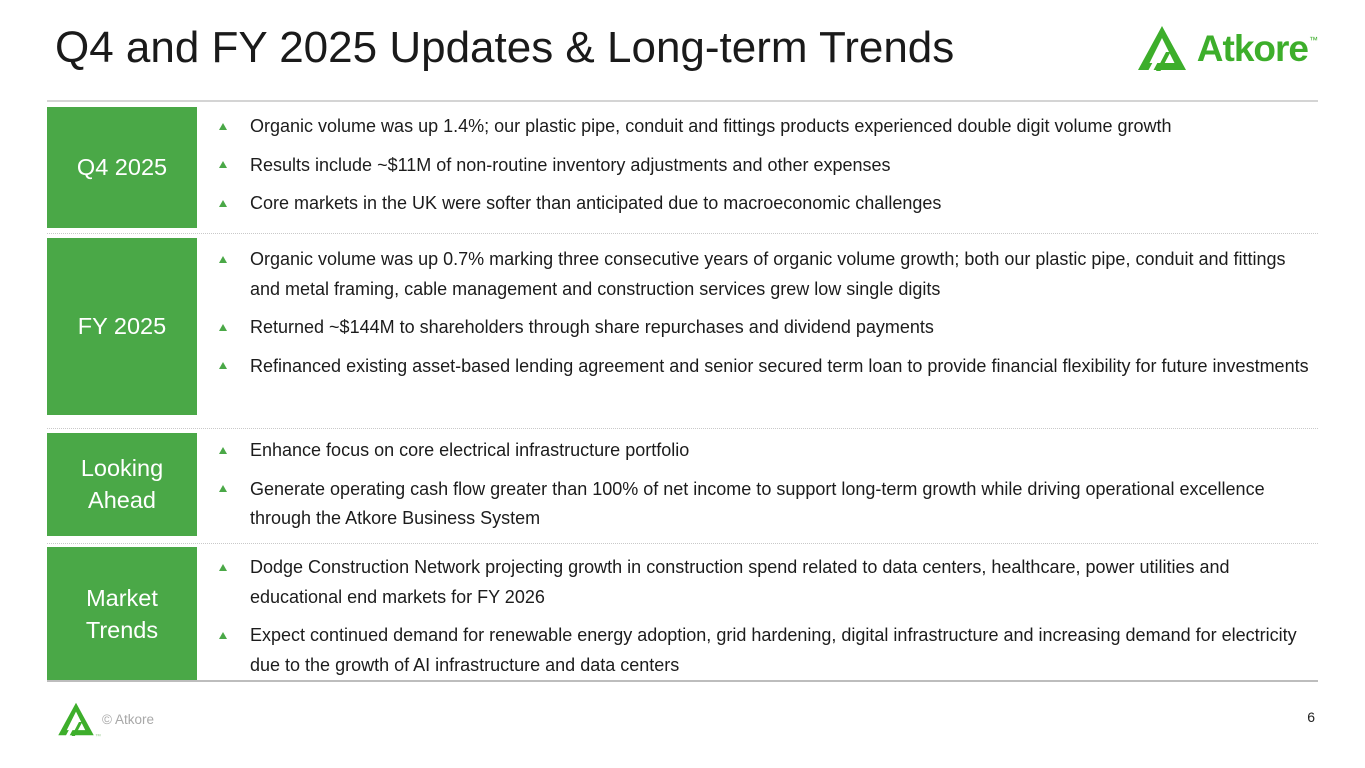 The height and width of the screenshot is (768, 1365). What do you see at coordinates (1161, 48) in the screenshot?
I see `atkore-triangle-icon` at bounding box center [1161, 48].